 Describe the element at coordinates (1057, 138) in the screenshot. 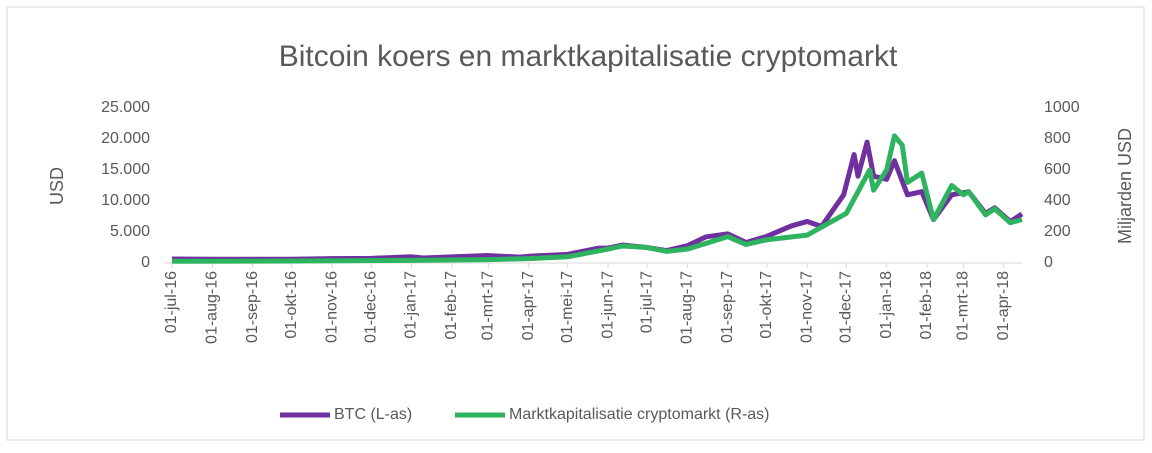

I see `y2-tick-label: 800` at that location.